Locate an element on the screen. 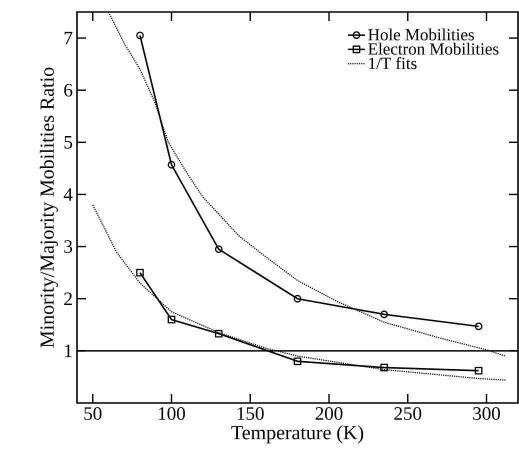  y-tick-label: 2 is located at coordinates (68, 298).